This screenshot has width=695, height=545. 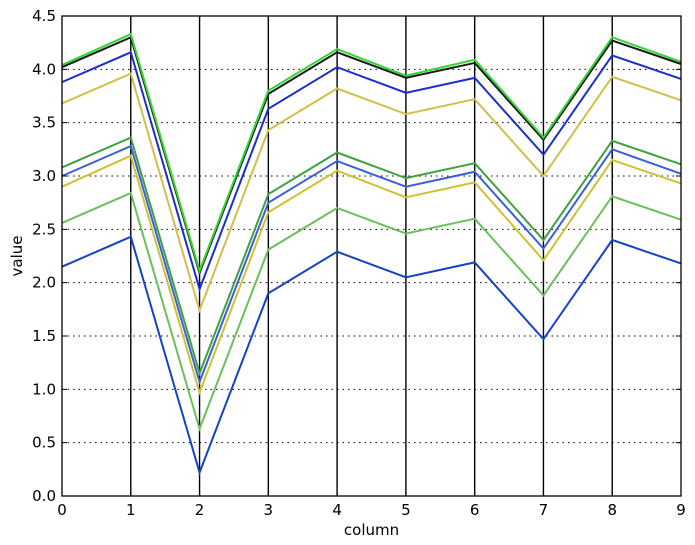 What do you see at coordinates (44, 256) in the screenshot?
I see `y-tick-labels: 0.0 0.5 1.0 1.5 2.0 2.5 3.0 3.5 4.0 4.5` at bounding box center [44, 256].